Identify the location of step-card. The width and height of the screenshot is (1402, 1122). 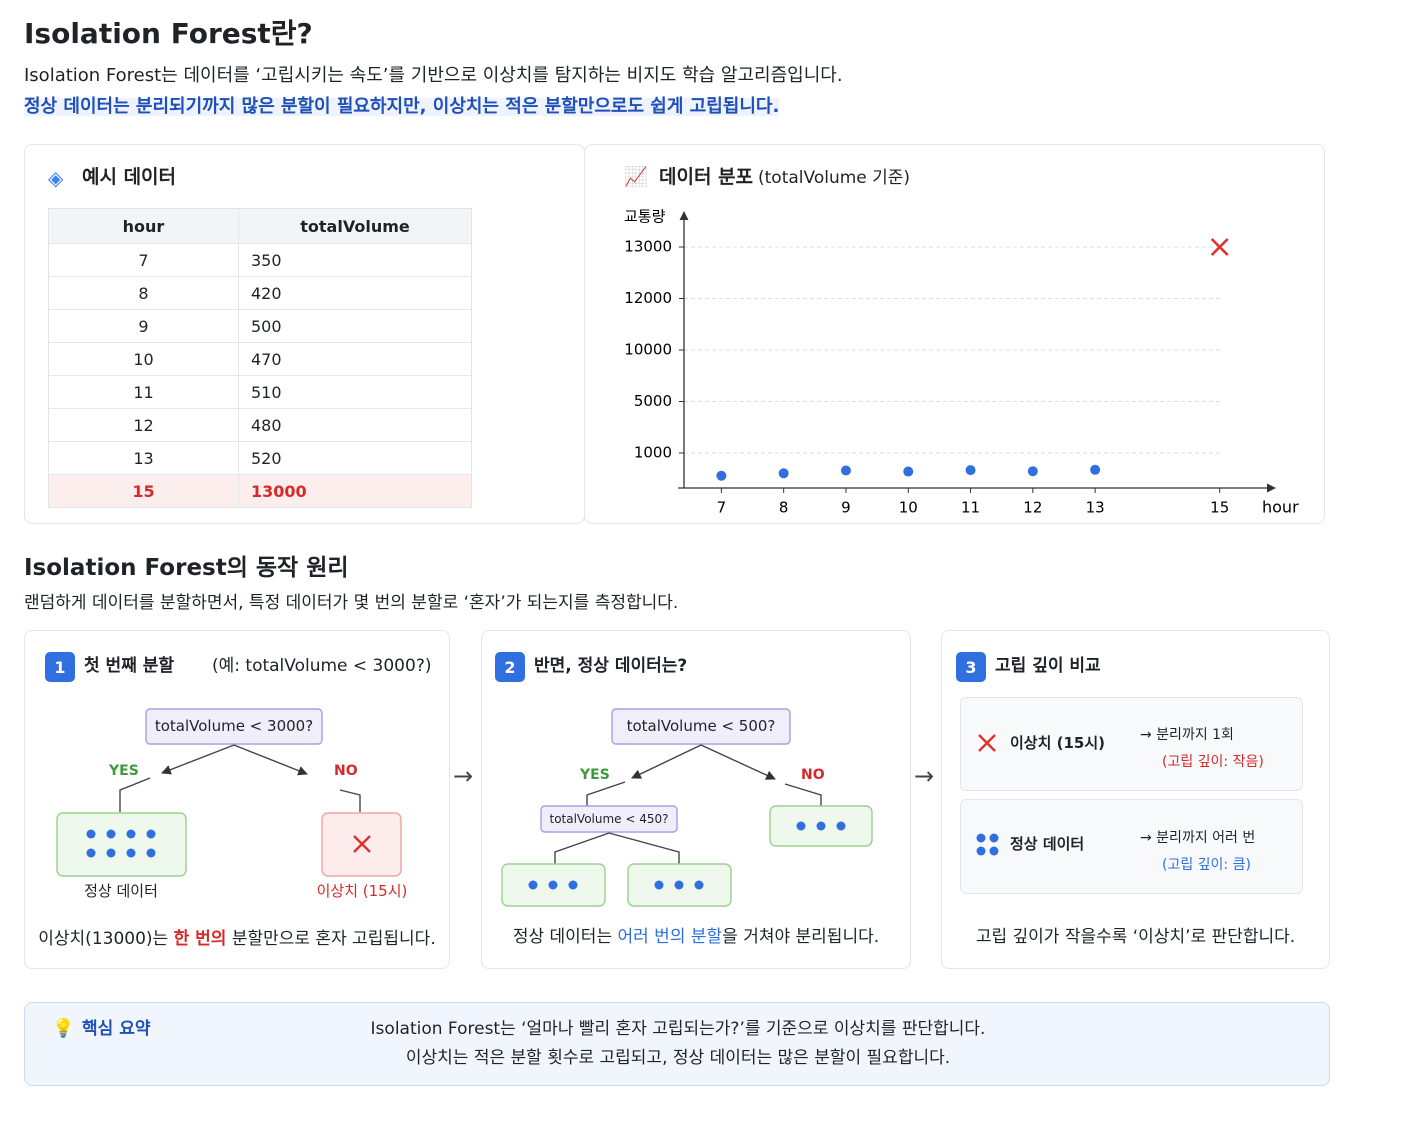
(237, 799).